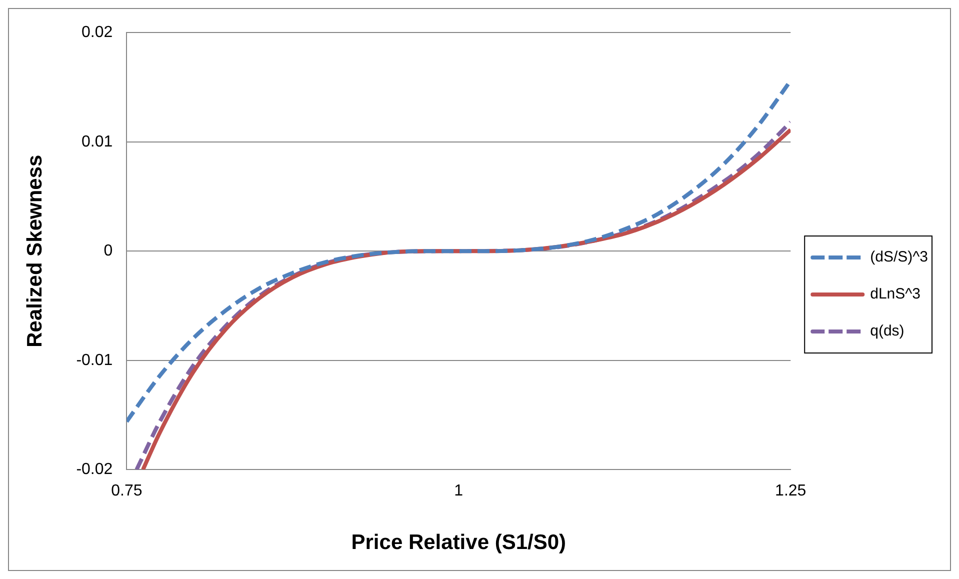 This screenshot has width=959, height=579. I want to click on x-tick-label: 1, so click(459, 491).